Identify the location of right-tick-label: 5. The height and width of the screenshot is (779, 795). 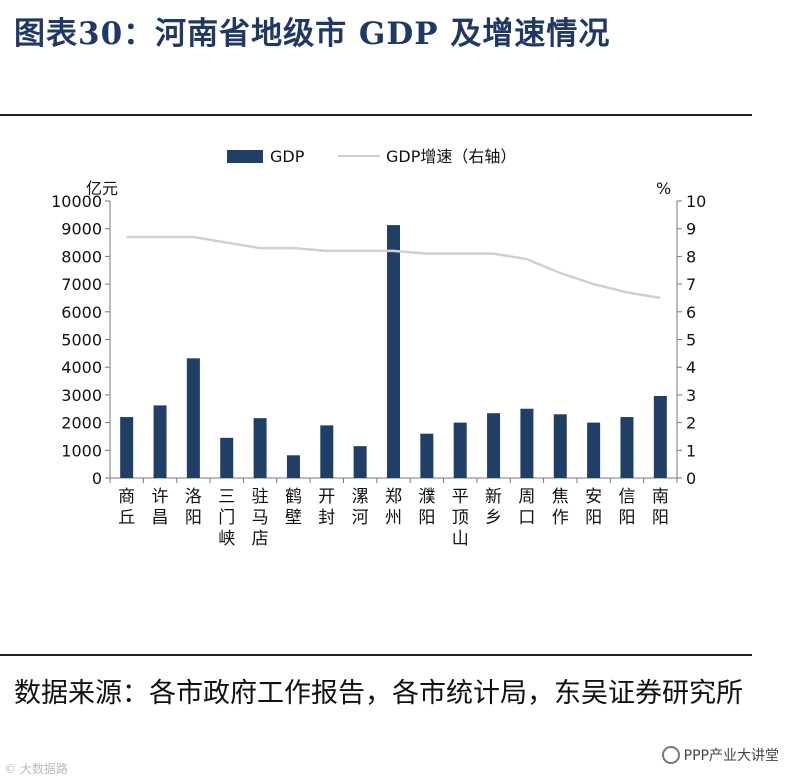
(691, 340).